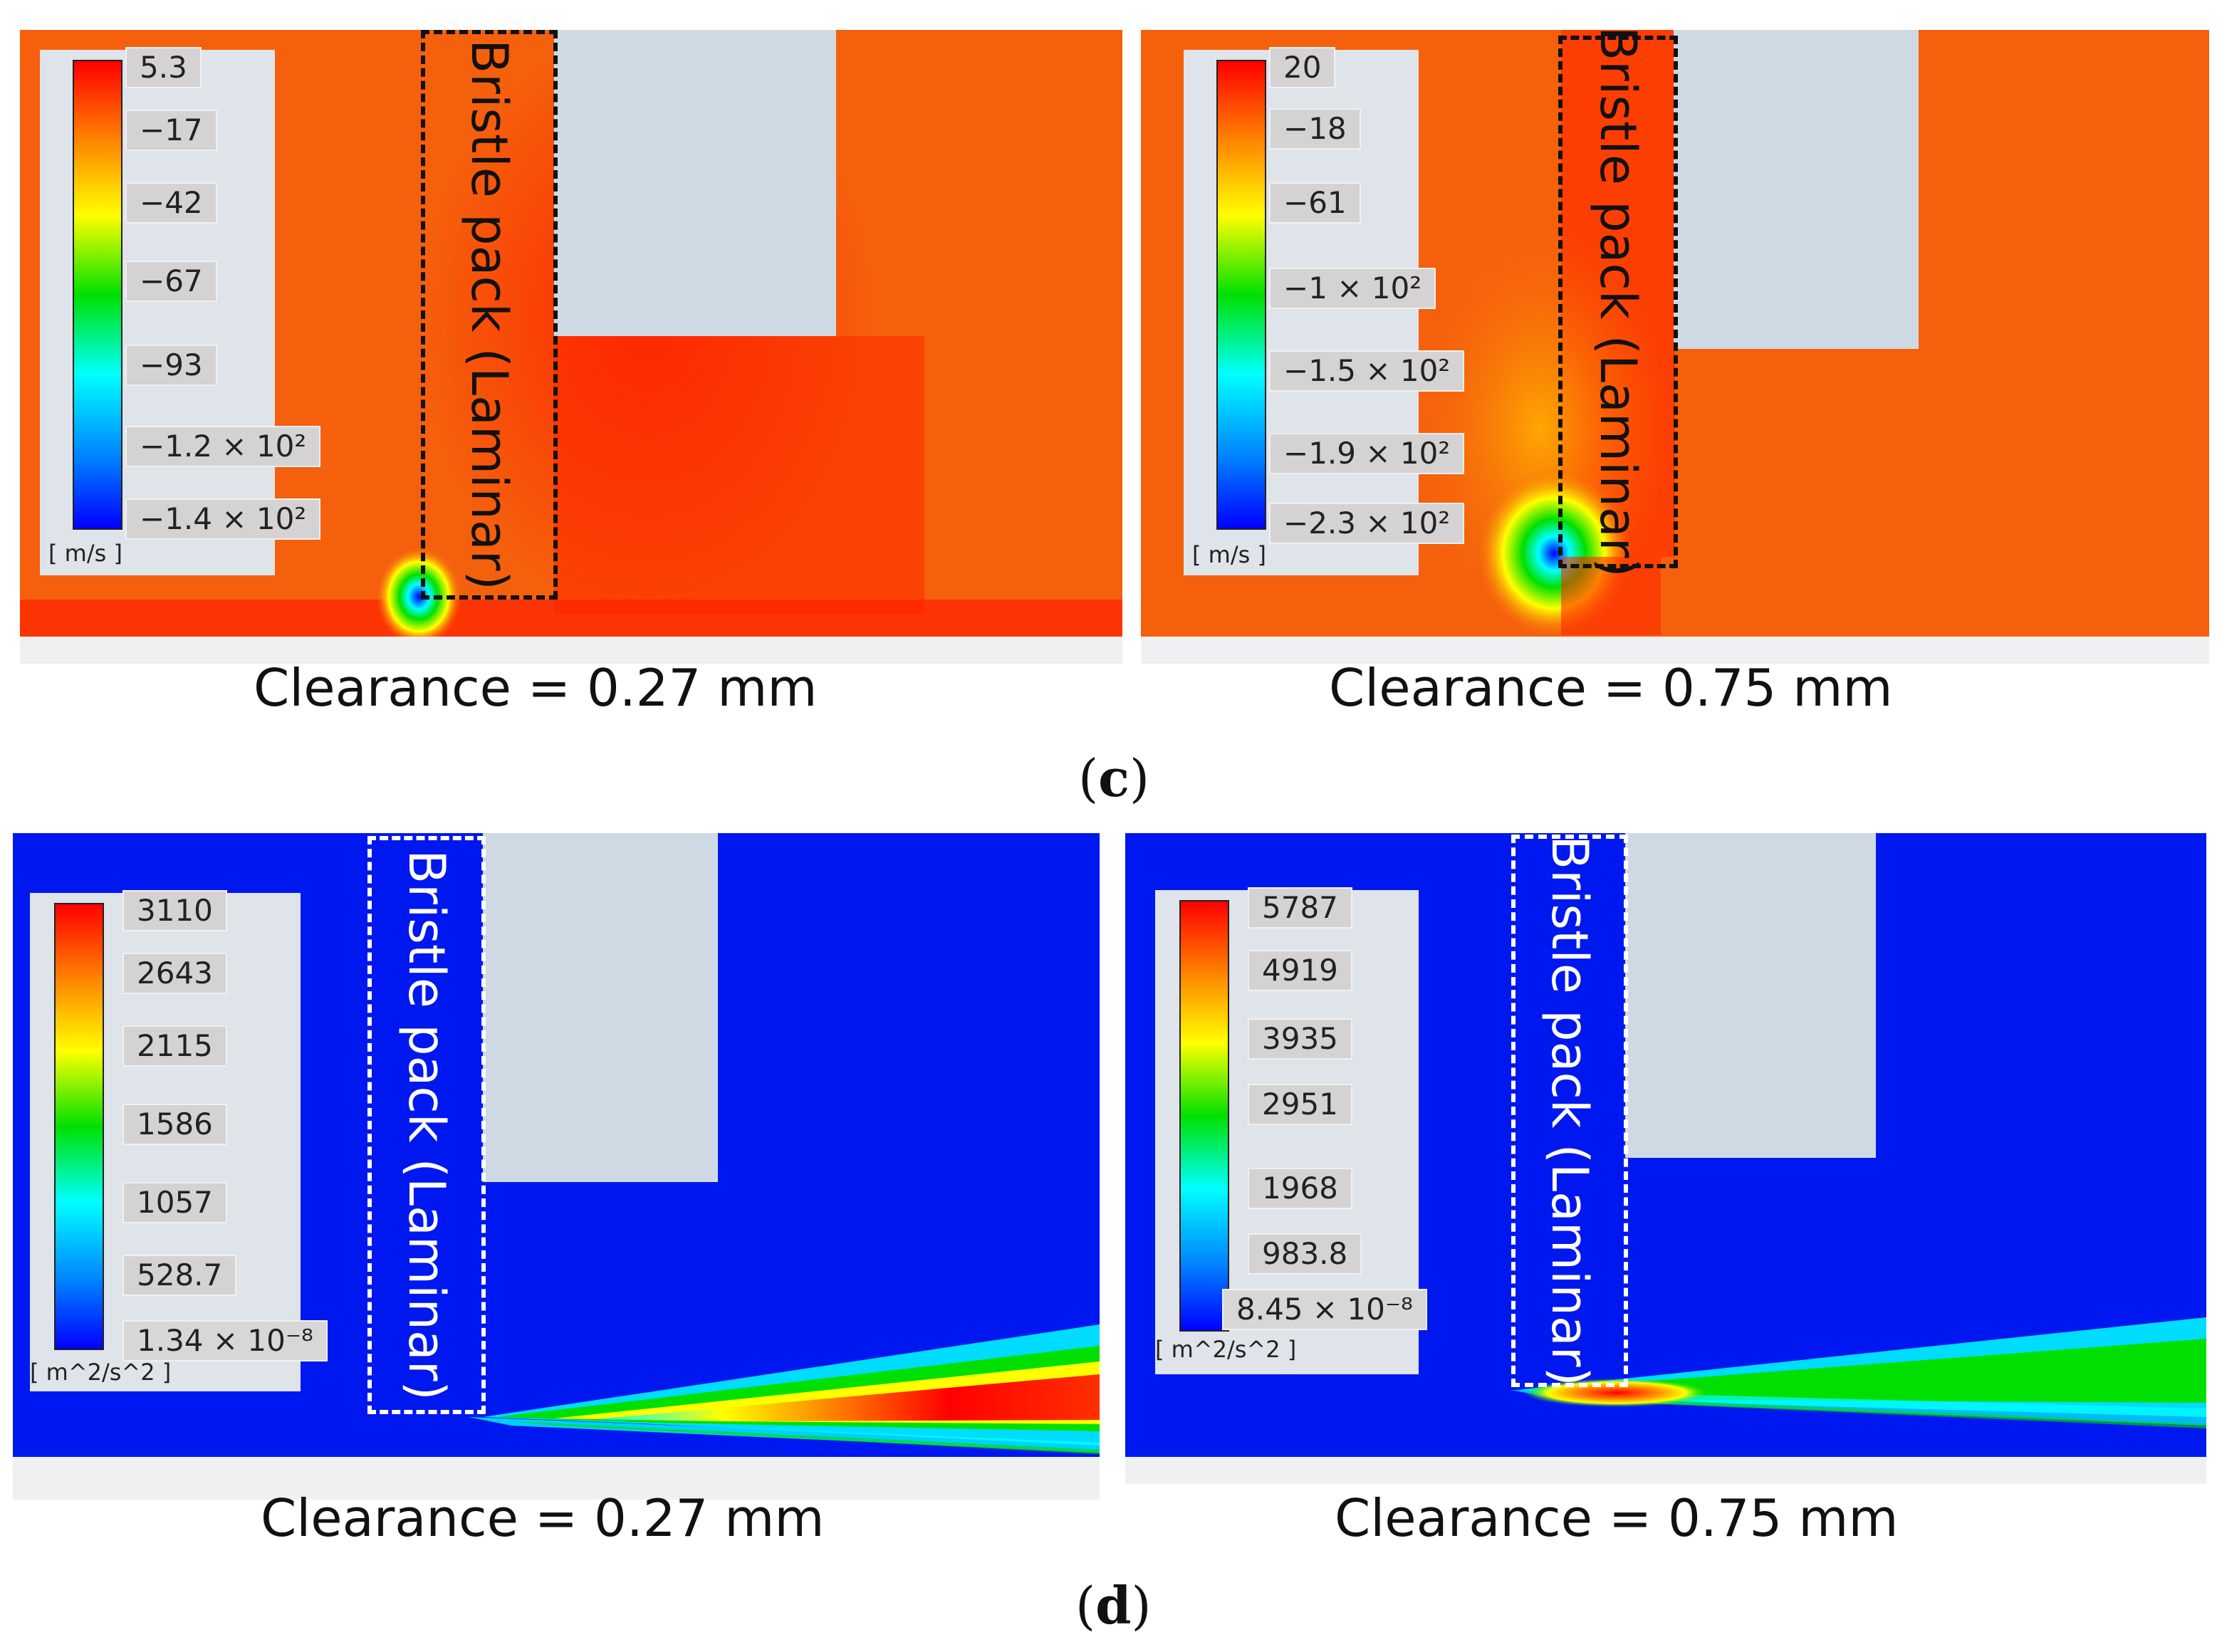 Image resolution: width=2217 pixels, height=1652 pixels. I want to click on colorbar-tick-label: 983.8, so click(1305, 1254).